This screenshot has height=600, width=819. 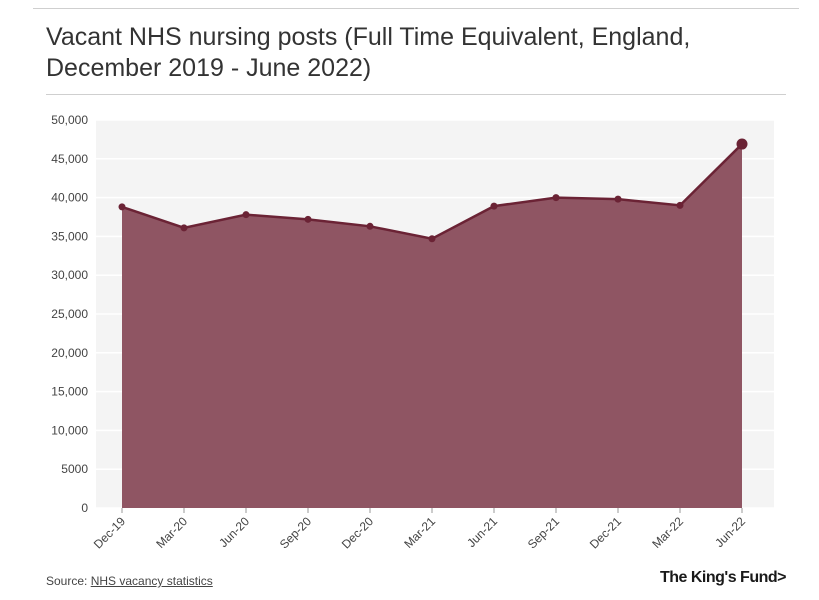 I want to click on x-tick-label: Sep-20, so click(x=295, y=532).